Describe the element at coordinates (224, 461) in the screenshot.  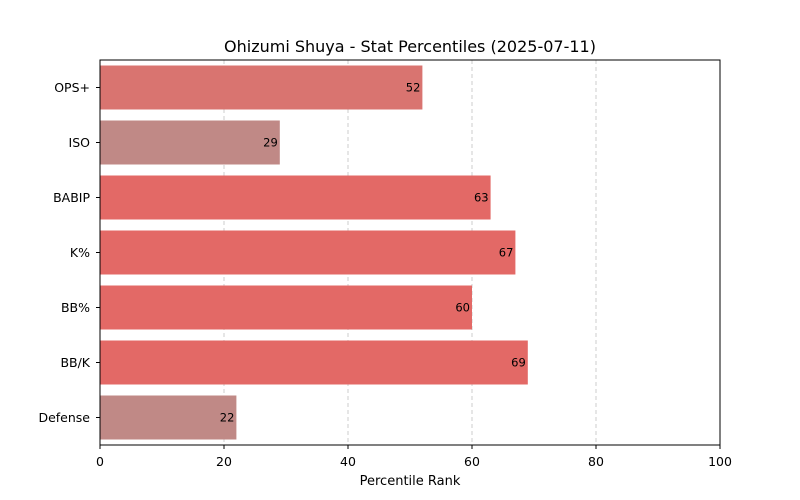
I see `x-tick-label: 20` at that location.